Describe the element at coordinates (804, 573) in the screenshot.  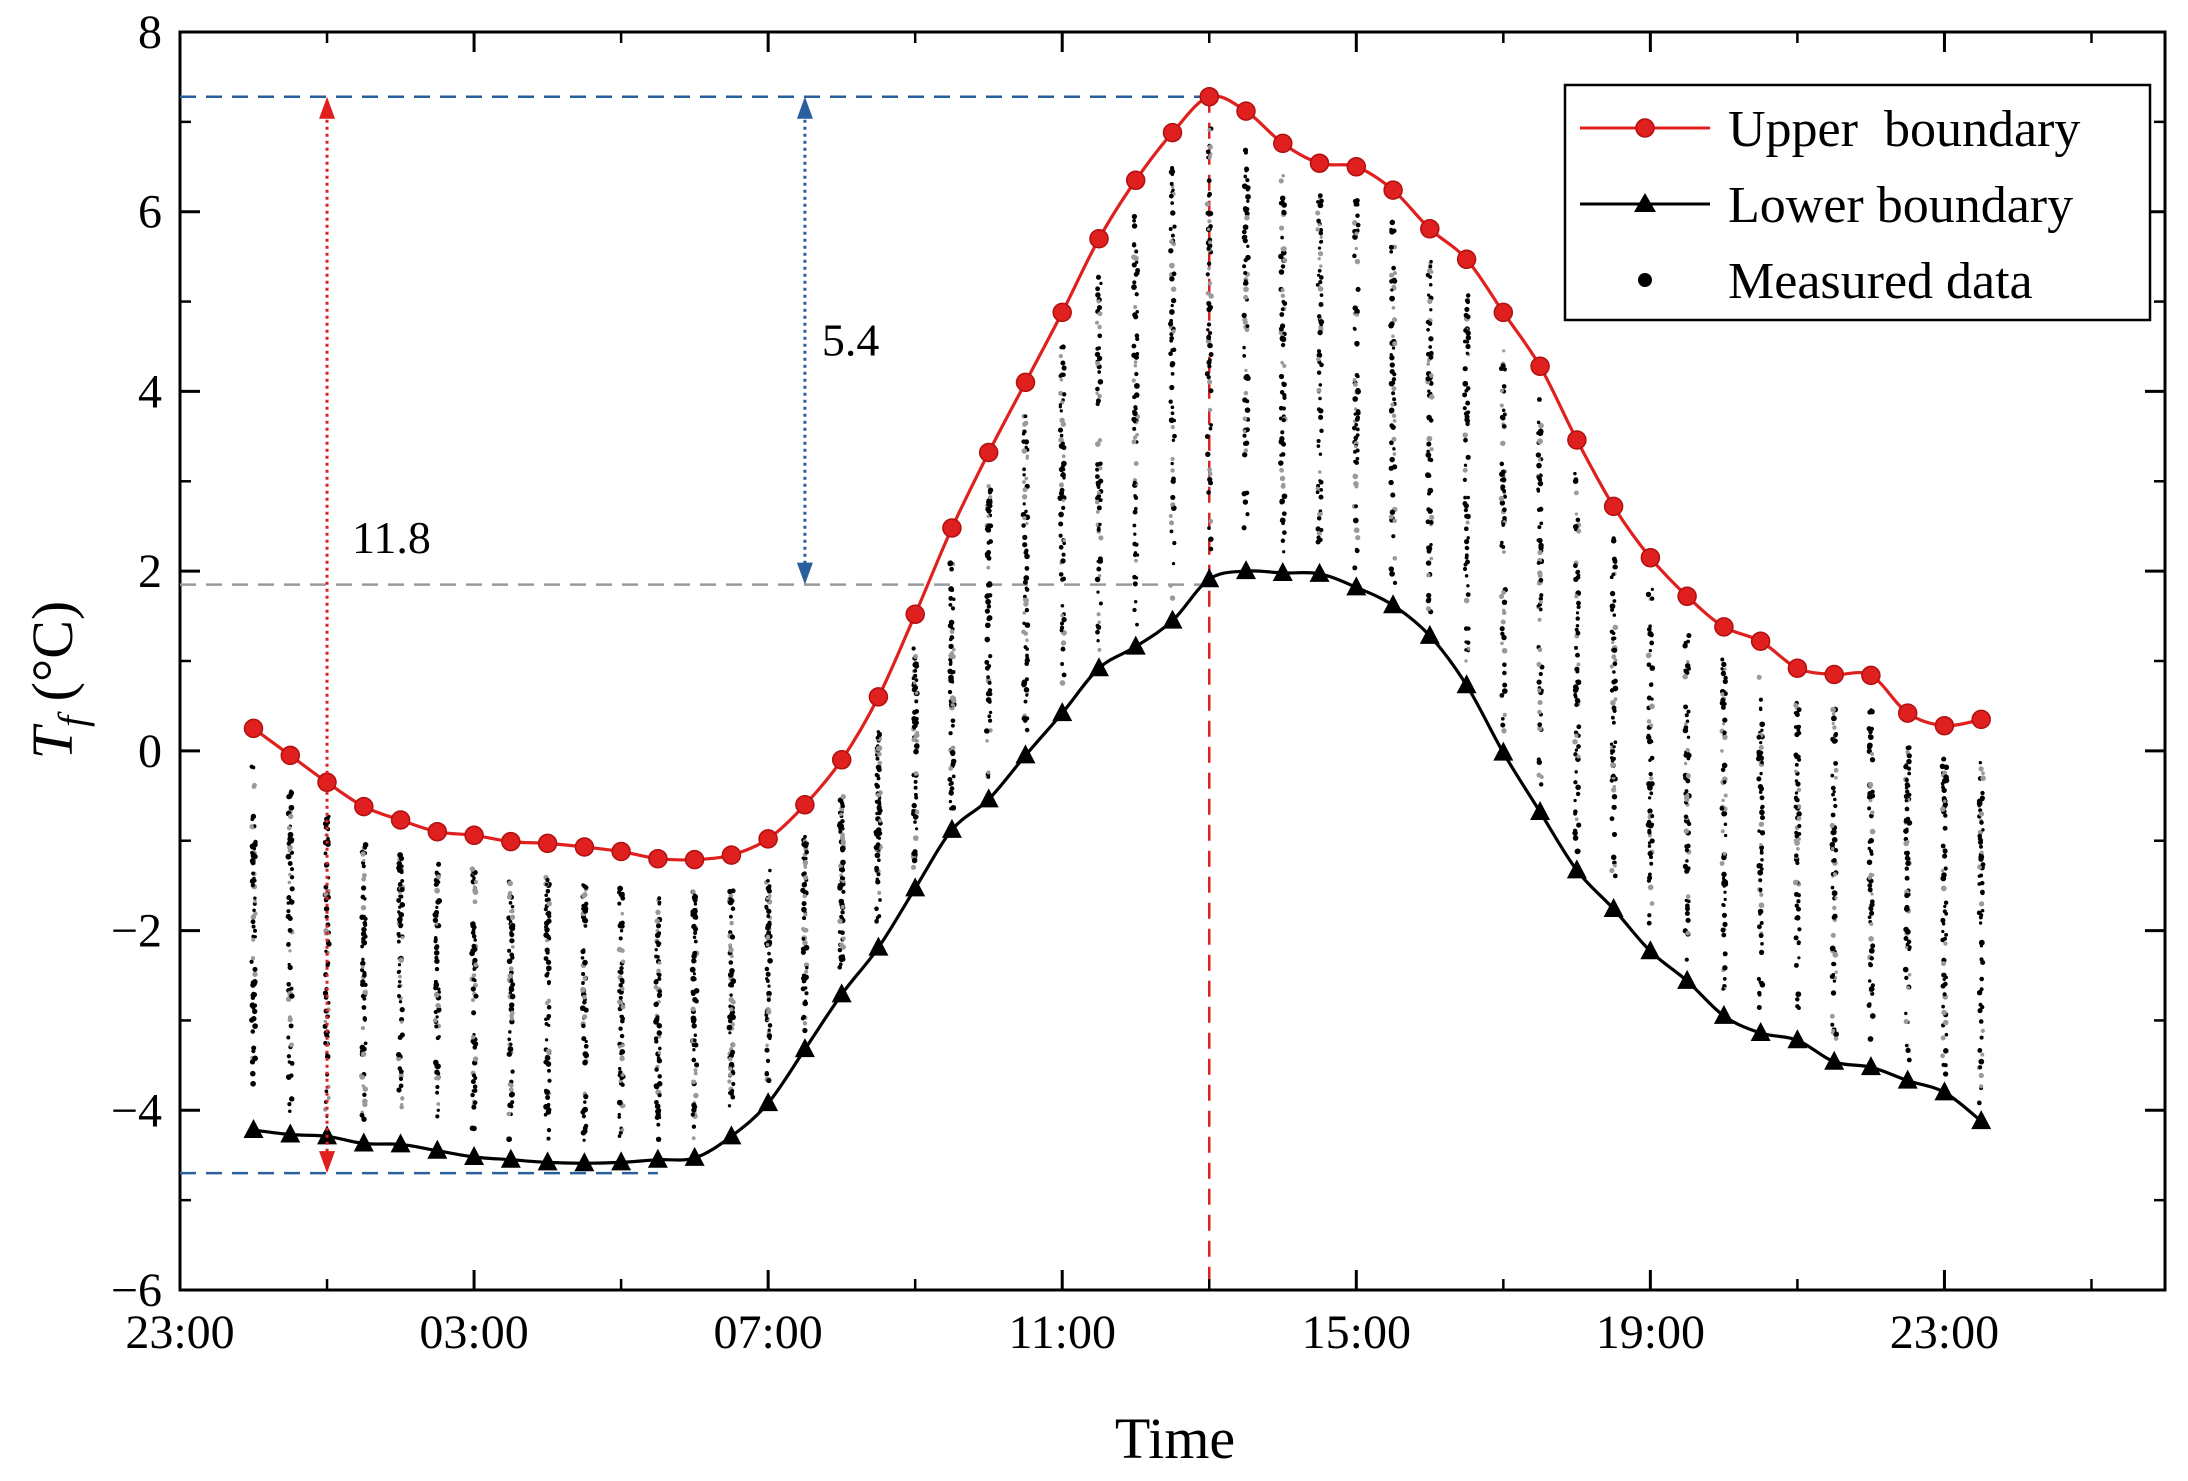
I see `annotation-arrow-5-4-head-bottom` at that location.